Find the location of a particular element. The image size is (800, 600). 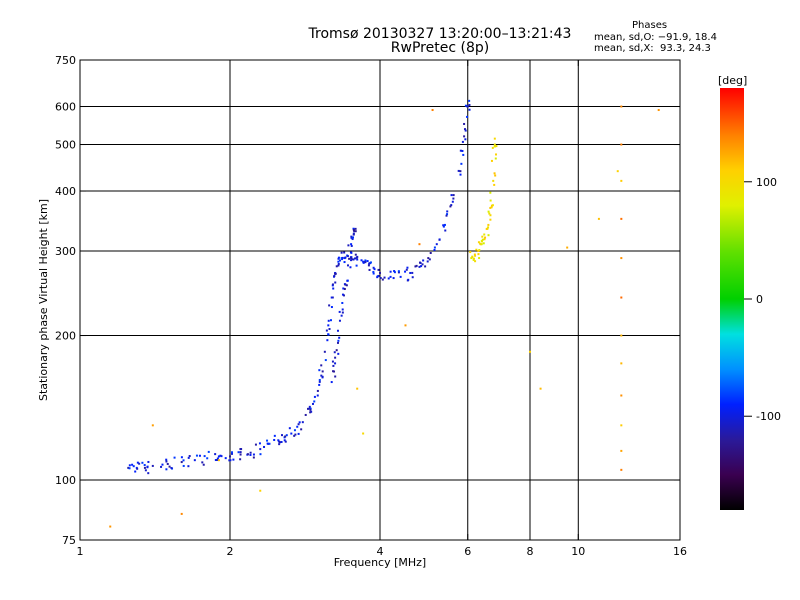

y-axis-label: Stationary phase Virtual Height [km] is located at coordinates (43, 300).